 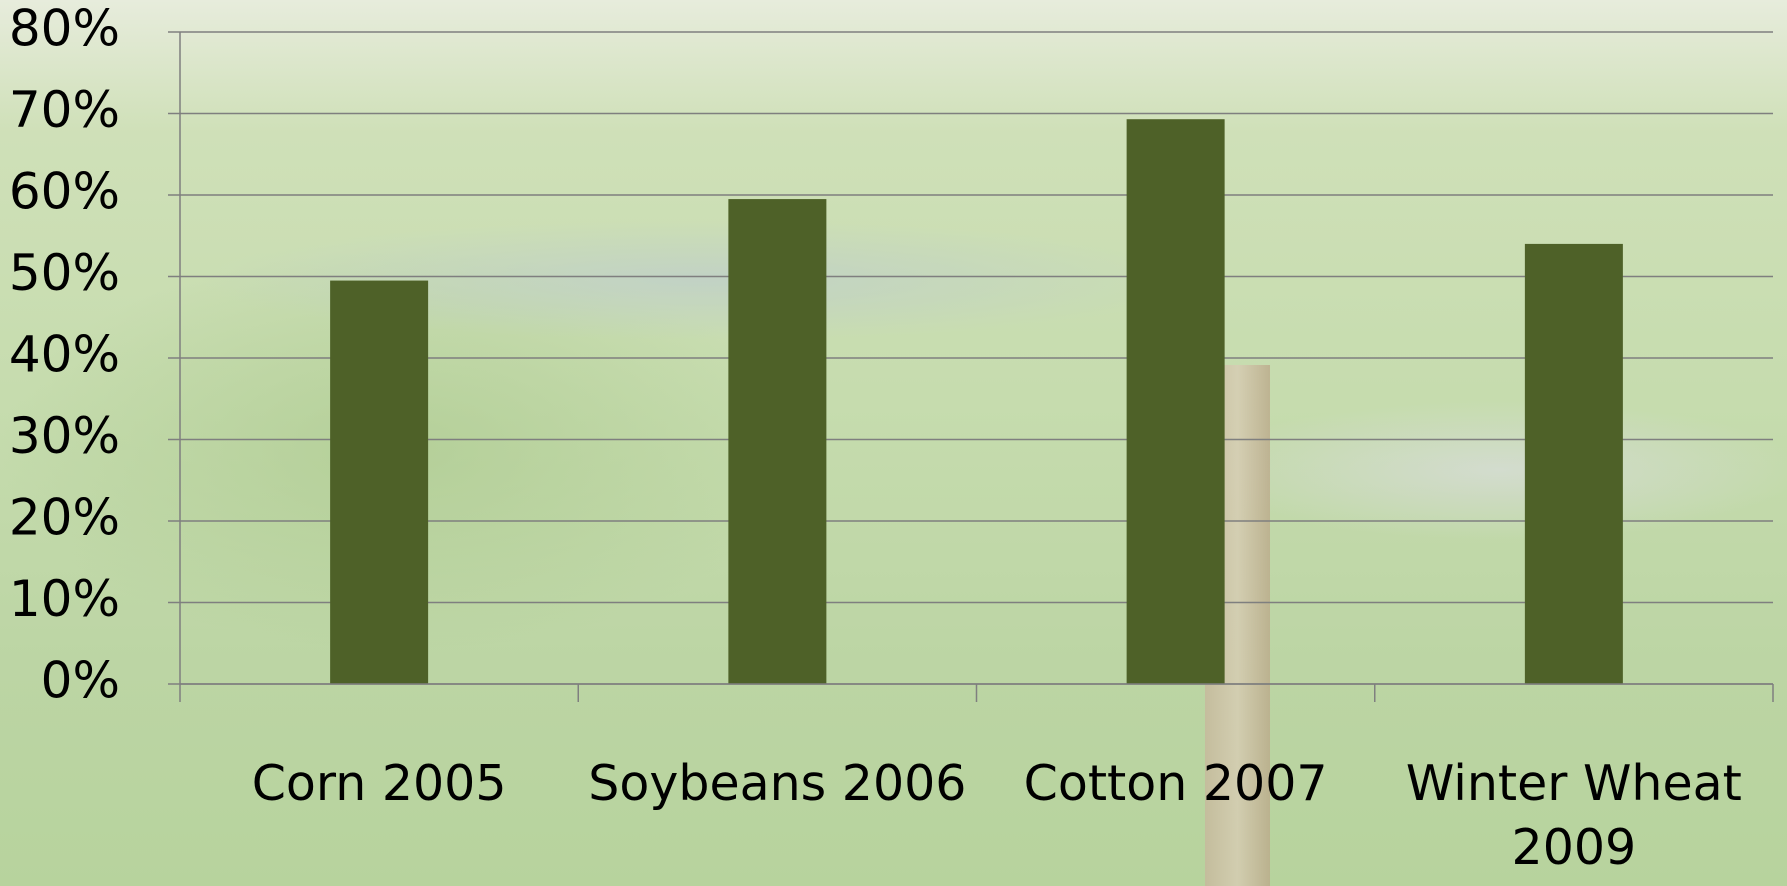 I want to click on y-tick-label: 70%, so click(x=64, y=110).